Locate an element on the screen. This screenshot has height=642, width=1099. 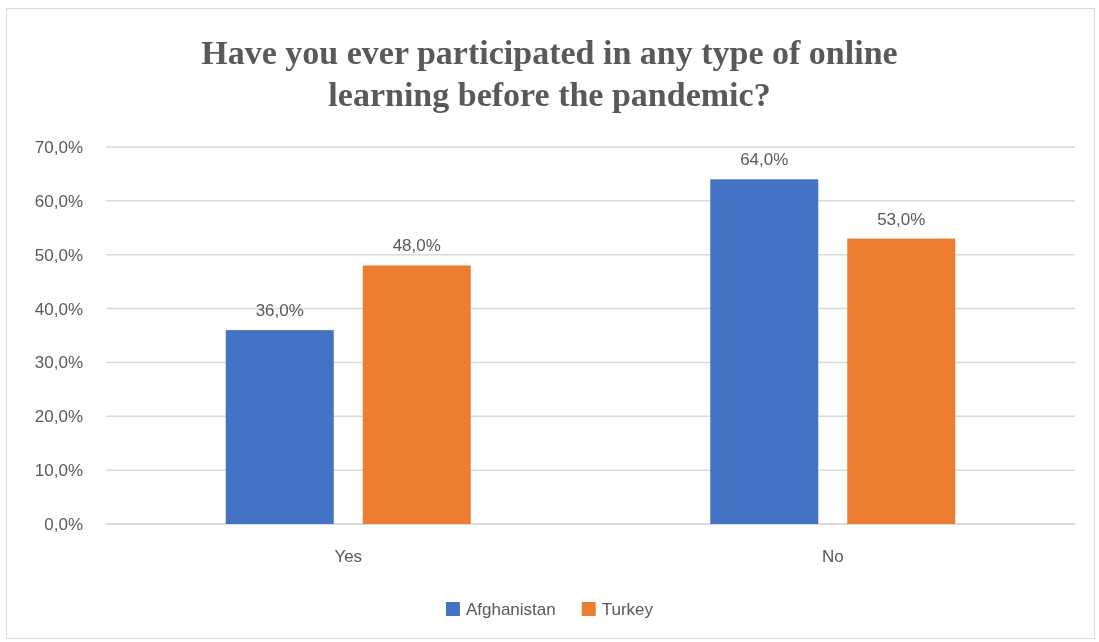
x-tick-label: No is located at coordinates (832, 556).